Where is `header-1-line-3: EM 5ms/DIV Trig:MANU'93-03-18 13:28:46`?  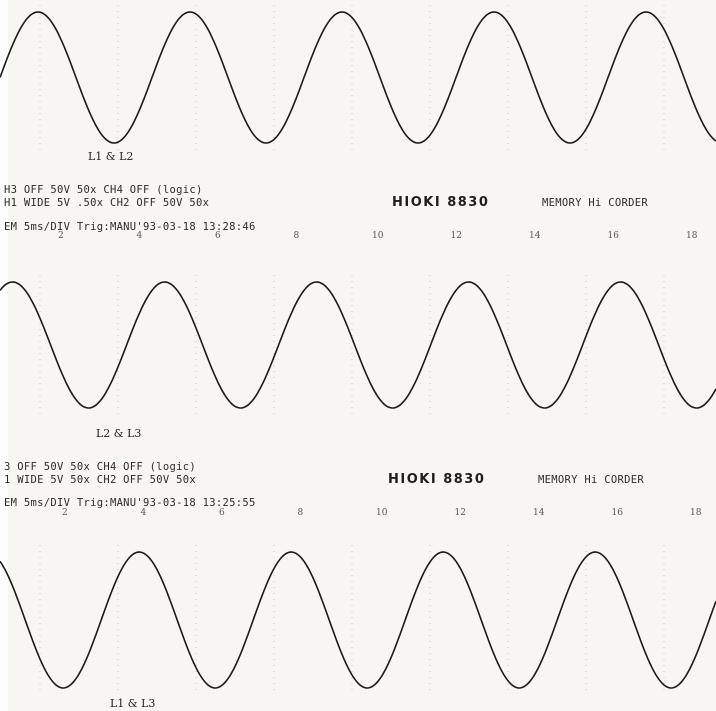
header-1-line-3: EM 5ms/DIV Trig:MANU'93-03-18 13:28:46 is located at coordinates (130, 227).